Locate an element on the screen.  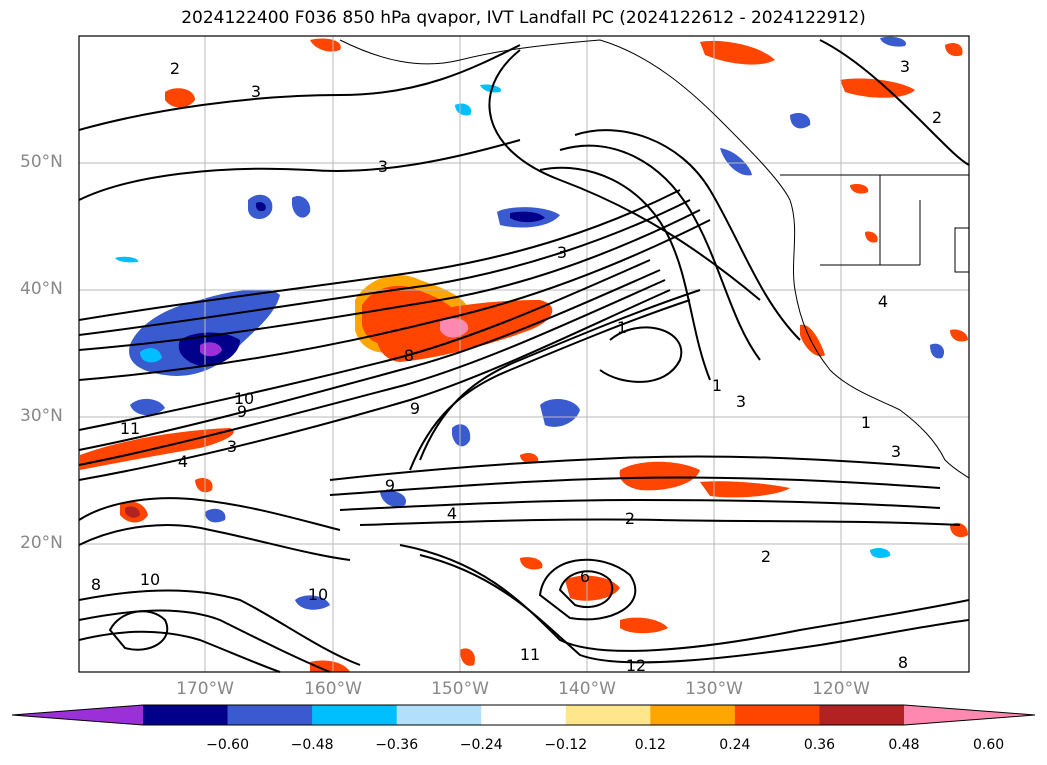
lon-label-130w: 130°W is located at coordinates (714, 689).